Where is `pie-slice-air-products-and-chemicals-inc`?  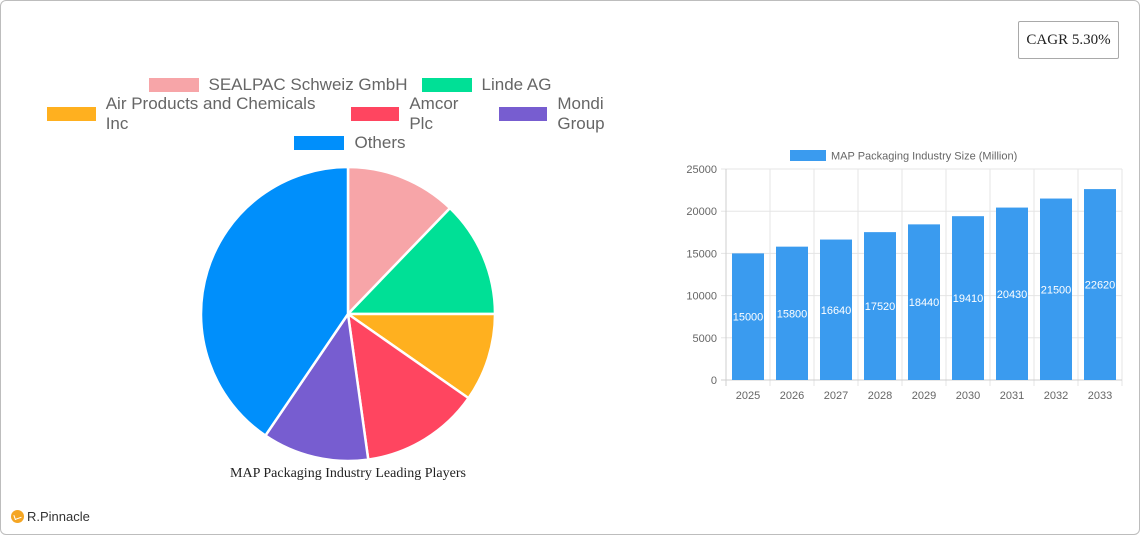
pie-slice-air-products-and-chemicals-inc is located at coordinates (420, 356).